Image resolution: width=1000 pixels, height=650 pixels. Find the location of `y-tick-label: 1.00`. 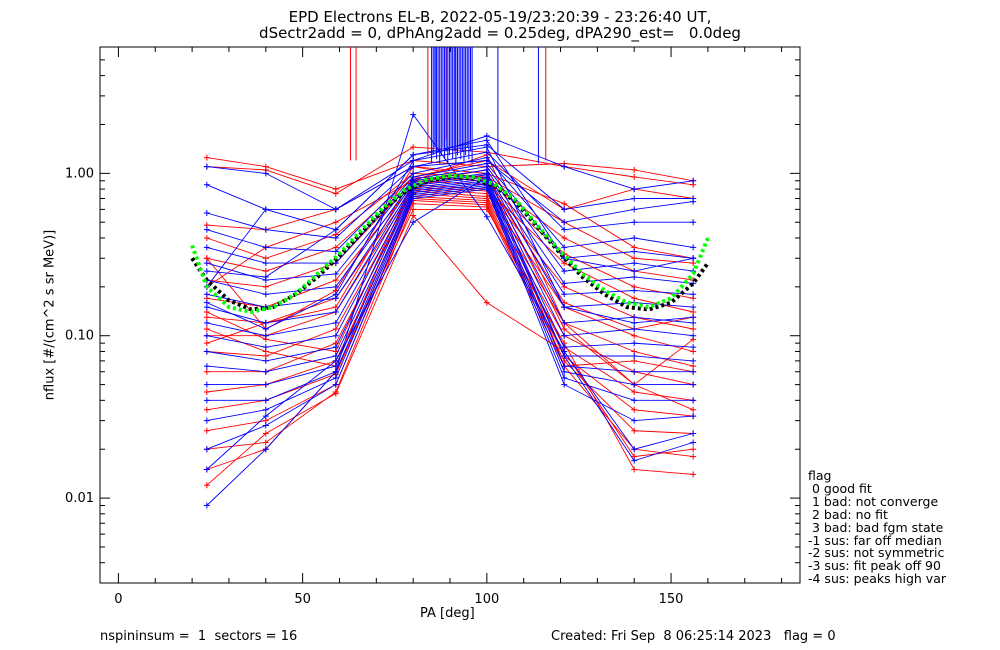

y-tick-label: 1.00 is located at coordinates (79, 173).